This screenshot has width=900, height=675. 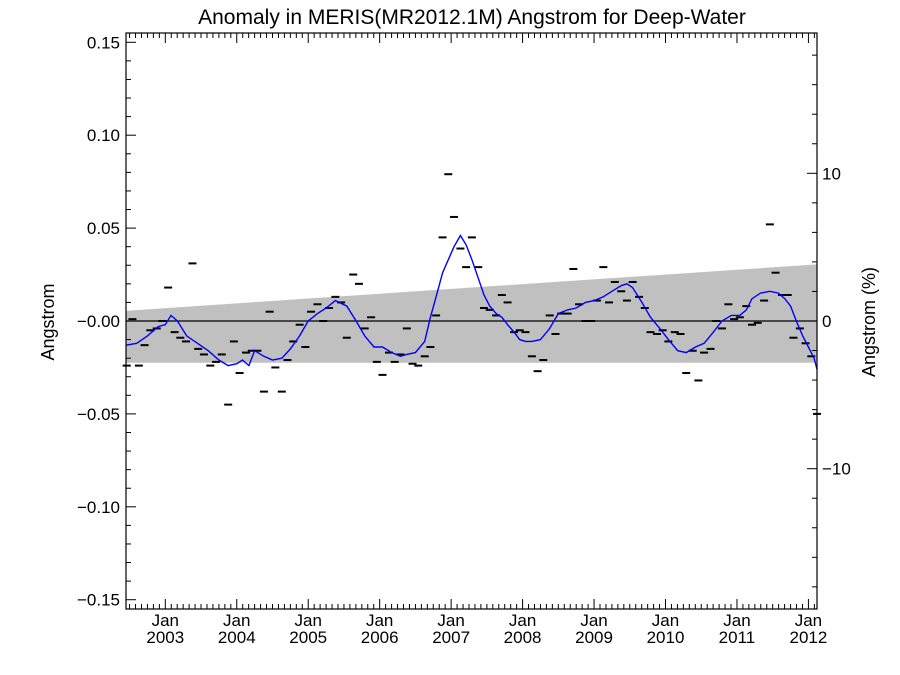 I want to click on left-axis: −0.15 −0.10 −0.05 −0.00 0.05 0.10 0.15, so click(x=106, y=321).